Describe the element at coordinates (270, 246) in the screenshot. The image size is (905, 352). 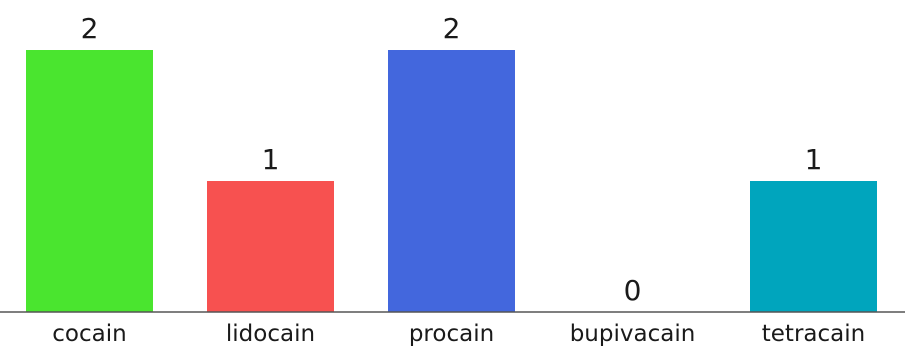
I see `bar-lidocain` at that location.